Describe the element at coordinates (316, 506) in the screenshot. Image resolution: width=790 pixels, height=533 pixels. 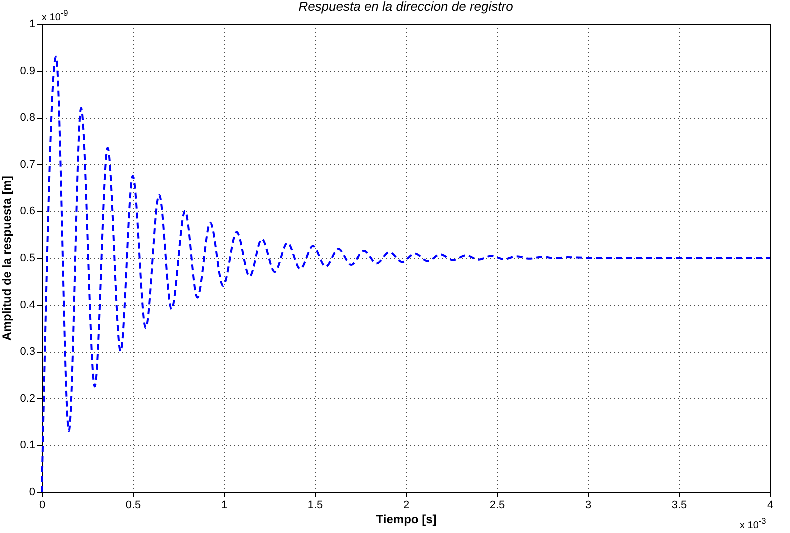
I see `x-tick-label: 1.5` at that location.